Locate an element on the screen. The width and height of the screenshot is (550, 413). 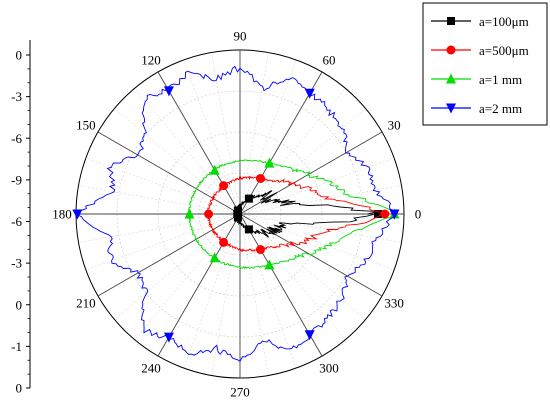
legend-label: a=1 mm is located at coordinates (500, 79).